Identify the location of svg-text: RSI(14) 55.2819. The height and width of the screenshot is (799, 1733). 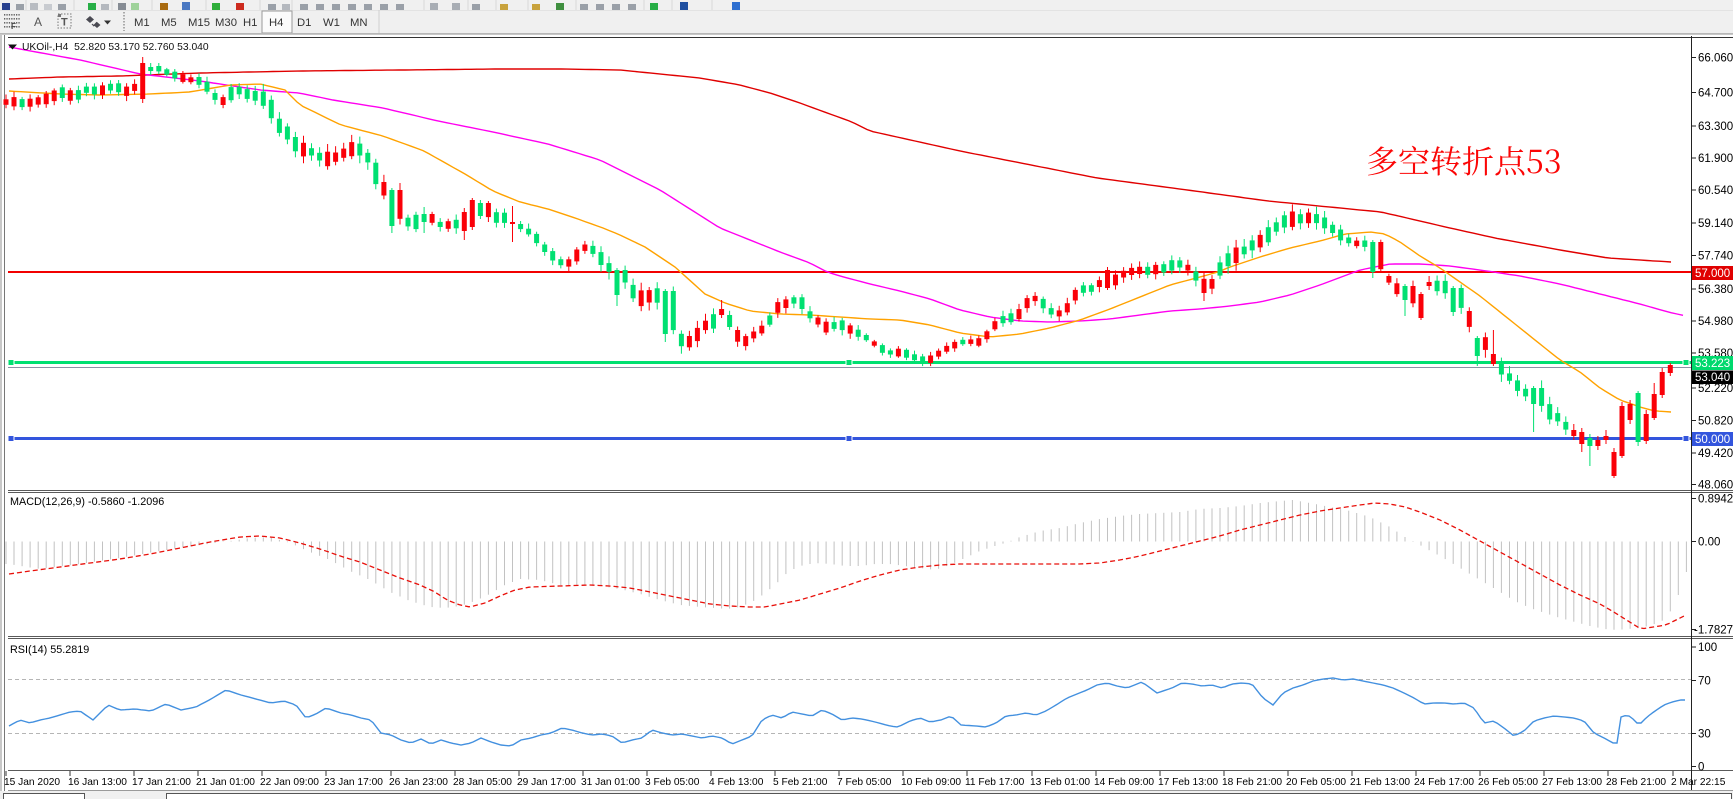
(49, 650).